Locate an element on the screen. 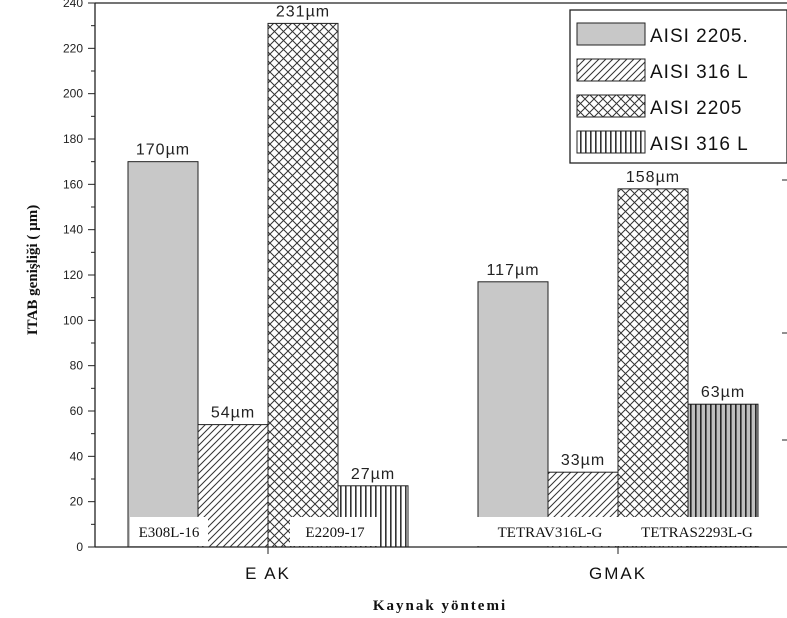  y-tick-label: 40 is located at coordinates (77, 456).